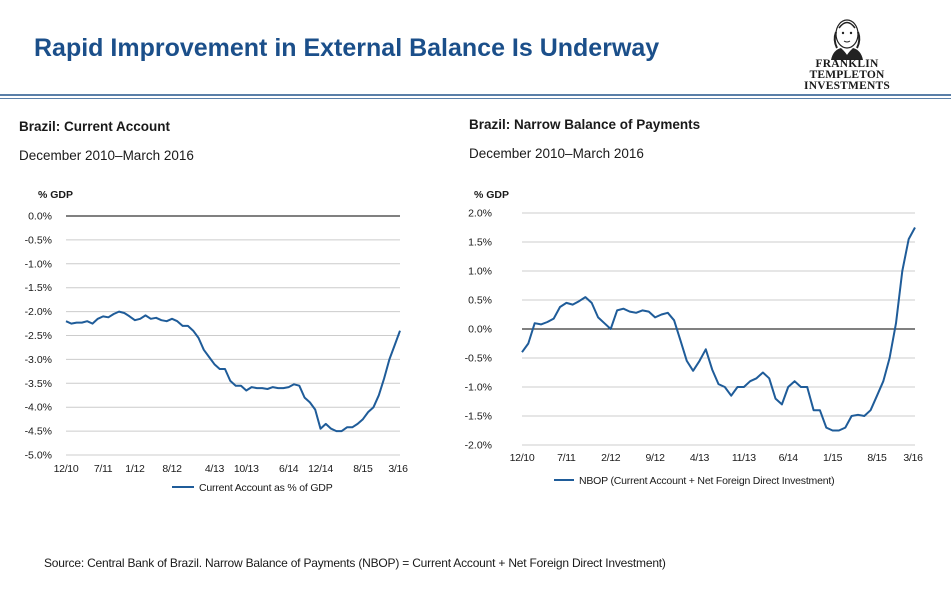  Describe the element at coordinates (480, 243) in the screenshot. I see `y-tick-label: 1.5%` at that location.